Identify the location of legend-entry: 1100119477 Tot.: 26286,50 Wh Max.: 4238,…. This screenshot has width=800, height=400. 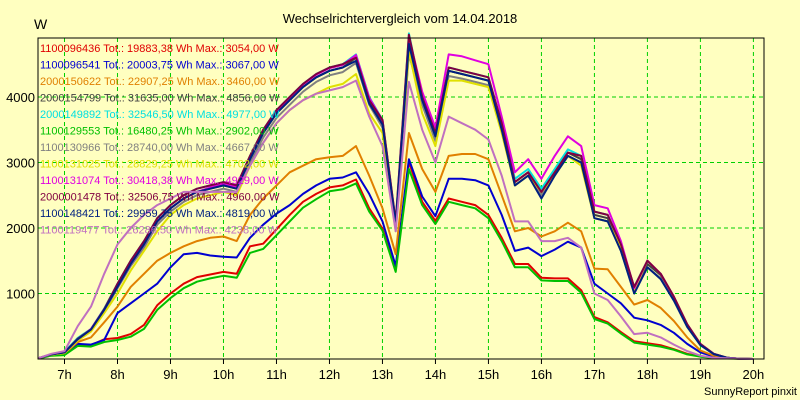
(159, 231).